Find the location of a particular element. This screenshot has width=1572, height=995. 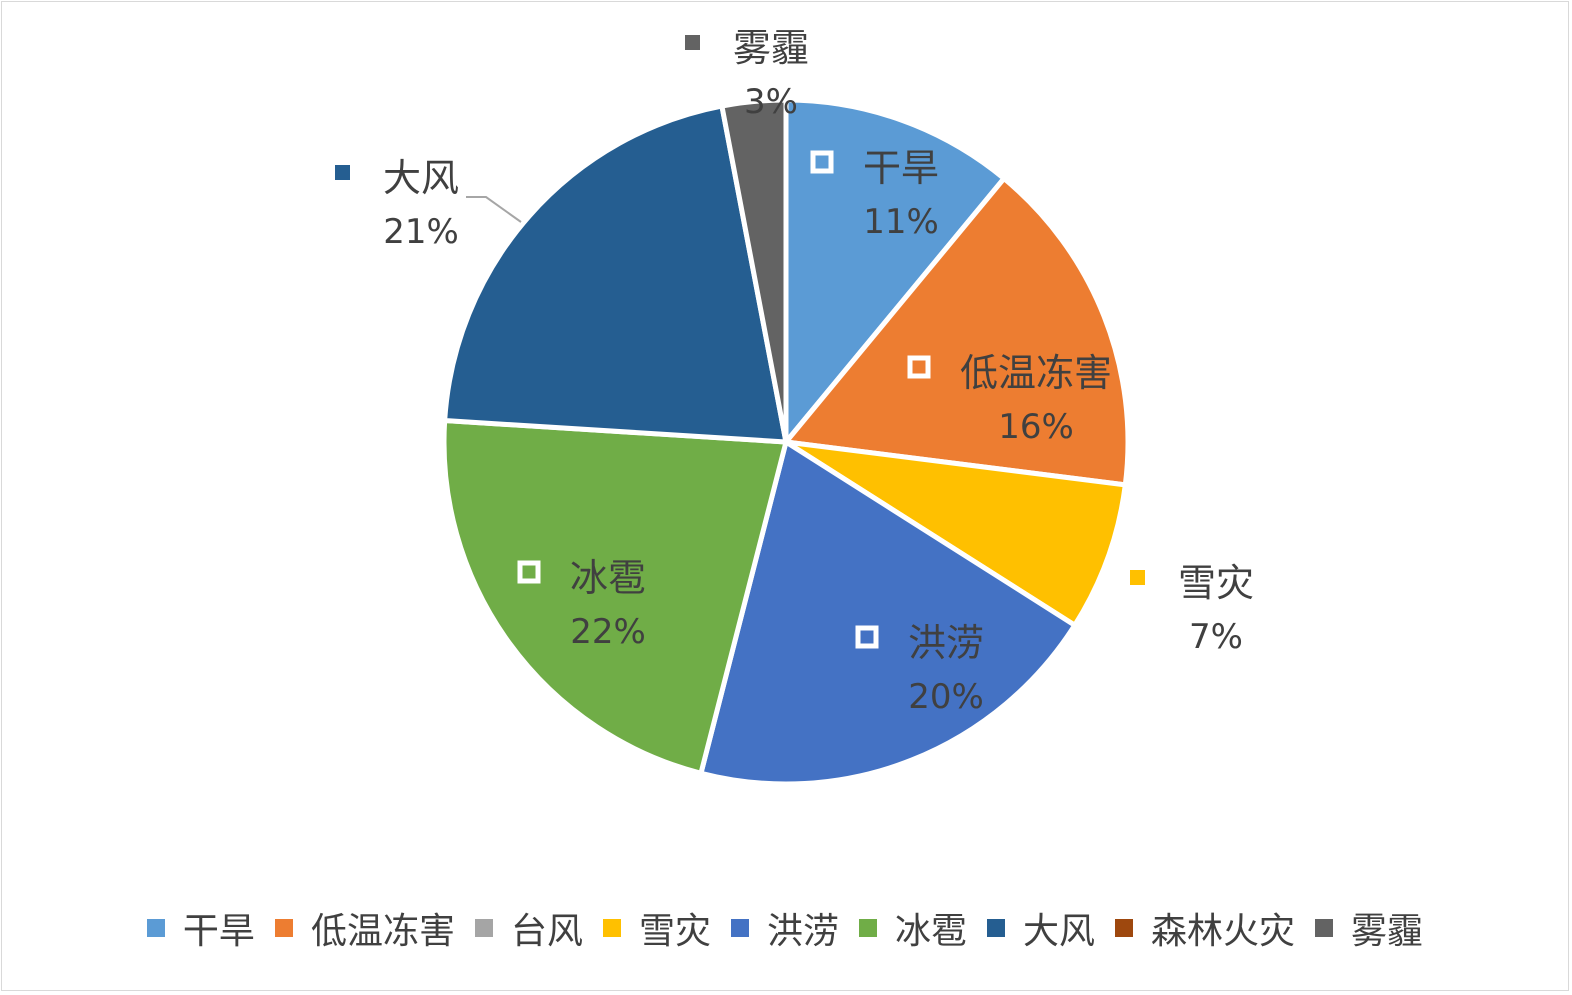

legend-label-4: 雪灾 is located at coordinates (674, 931).